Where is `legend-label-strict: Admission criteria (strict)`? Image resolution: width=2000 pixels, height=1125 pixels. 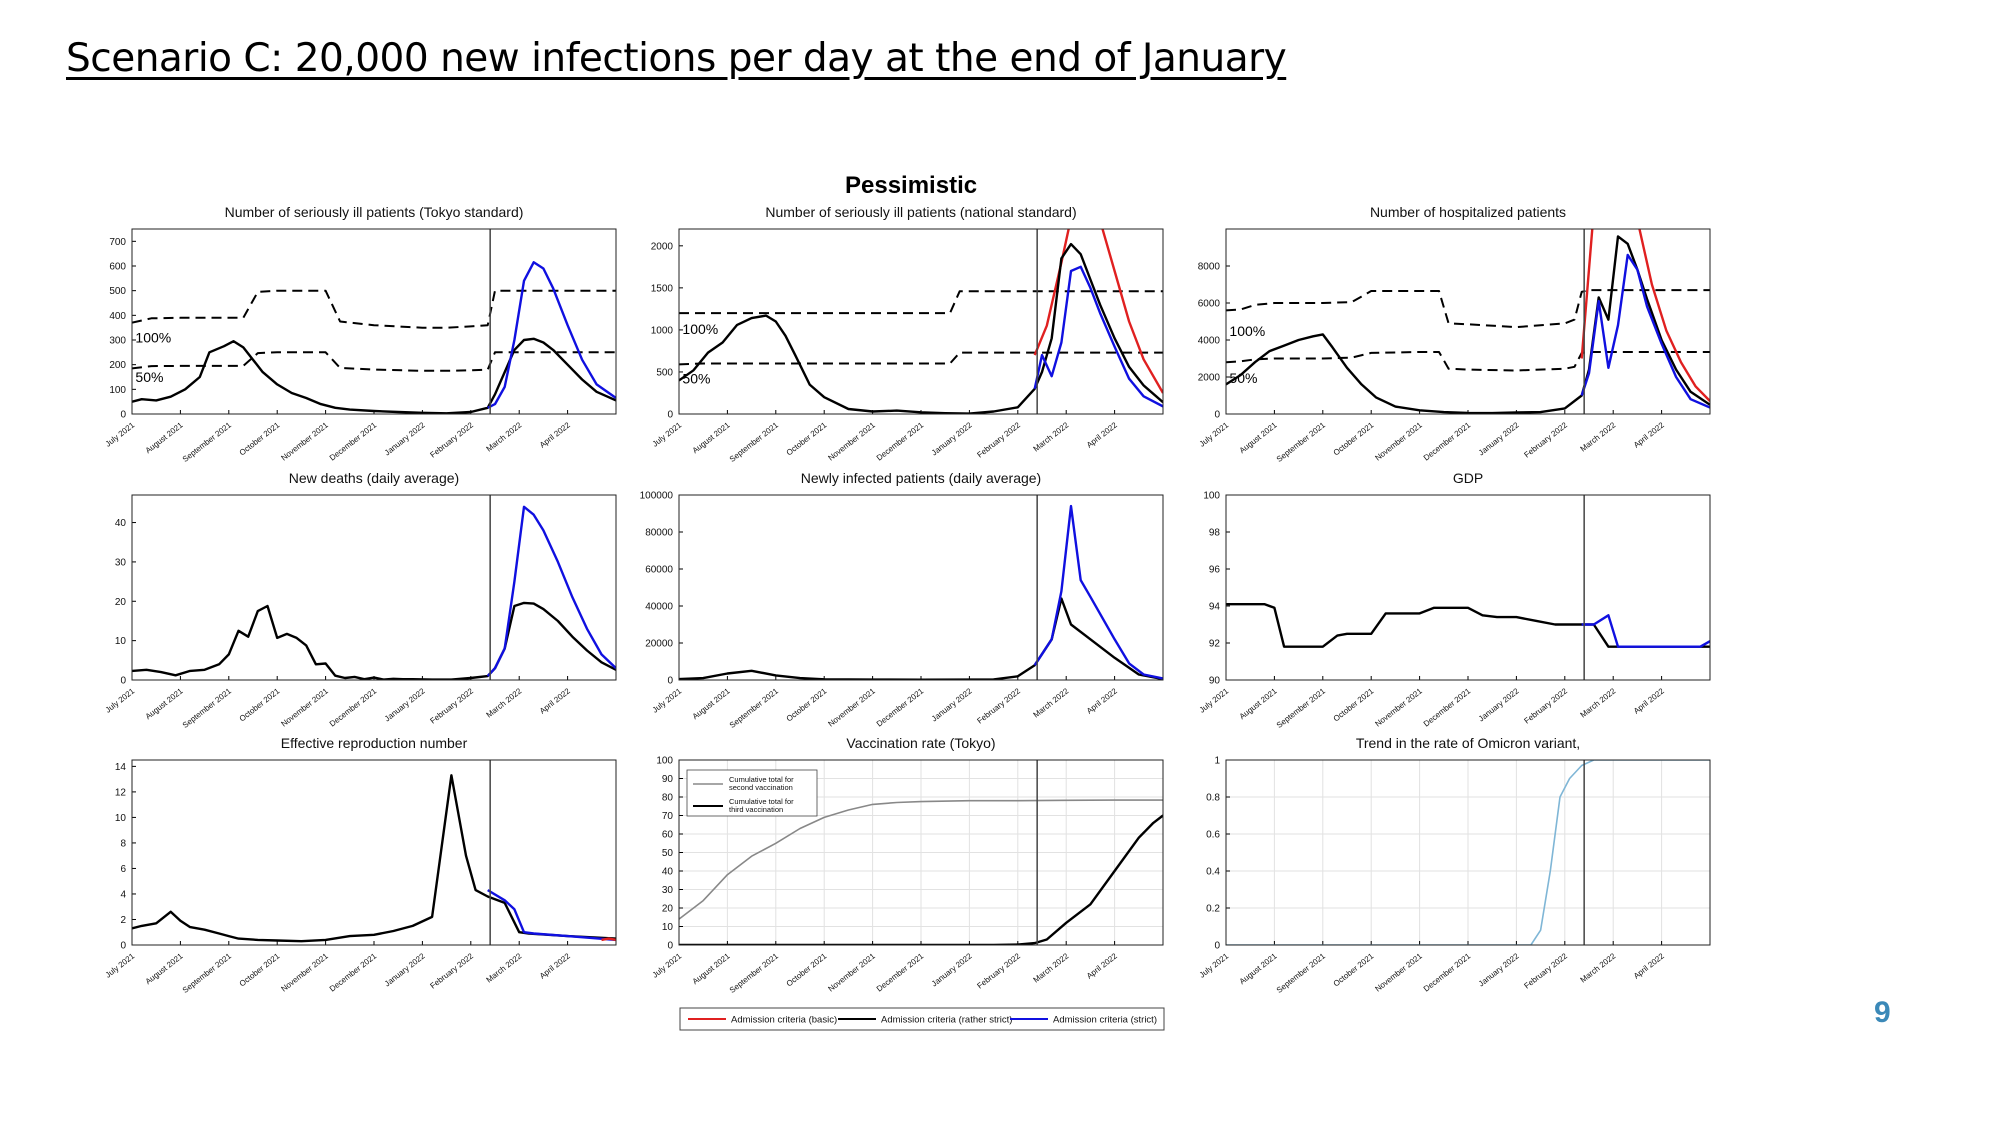 legend-label-strict: Admission criteria (strict) is located at coordinates (1105, 1020).